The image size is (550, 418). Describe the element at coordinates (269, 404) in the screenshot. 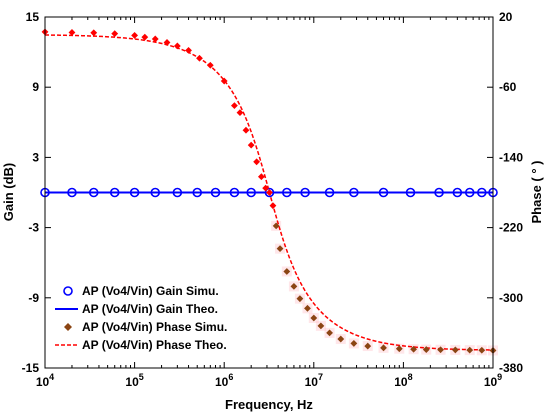

I see `x-axis-title: Frequency, Hz` at that location.